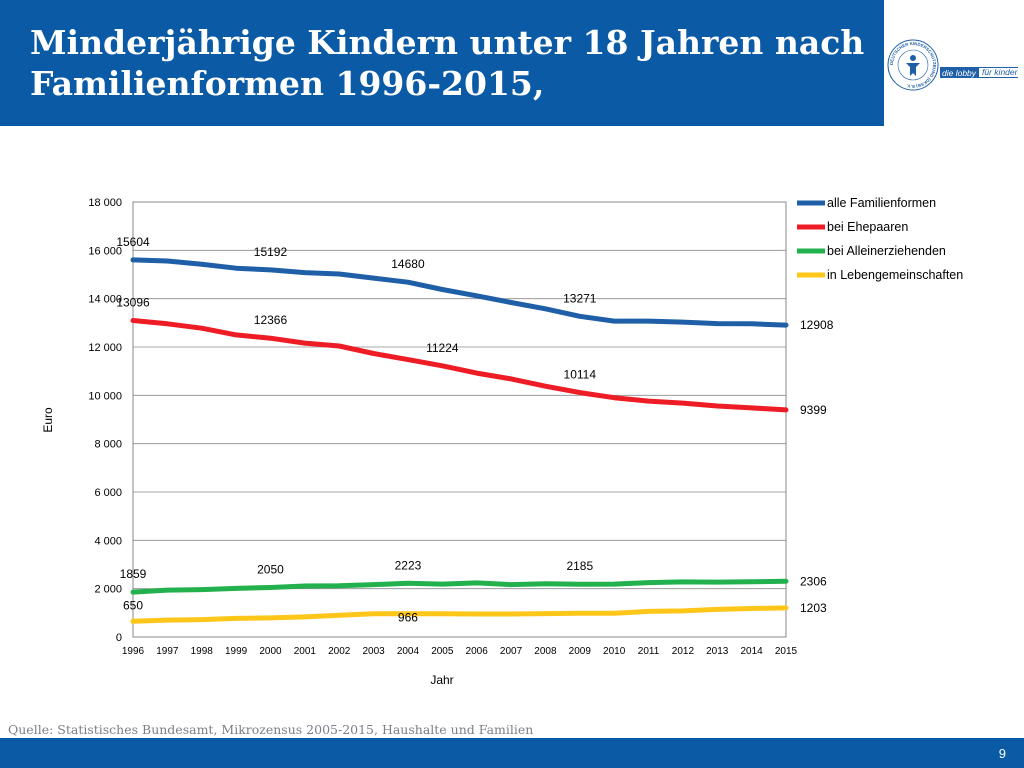 This screenshot has width=1024, height=768. I want to click on data-label: 12366, so click(271, 320).